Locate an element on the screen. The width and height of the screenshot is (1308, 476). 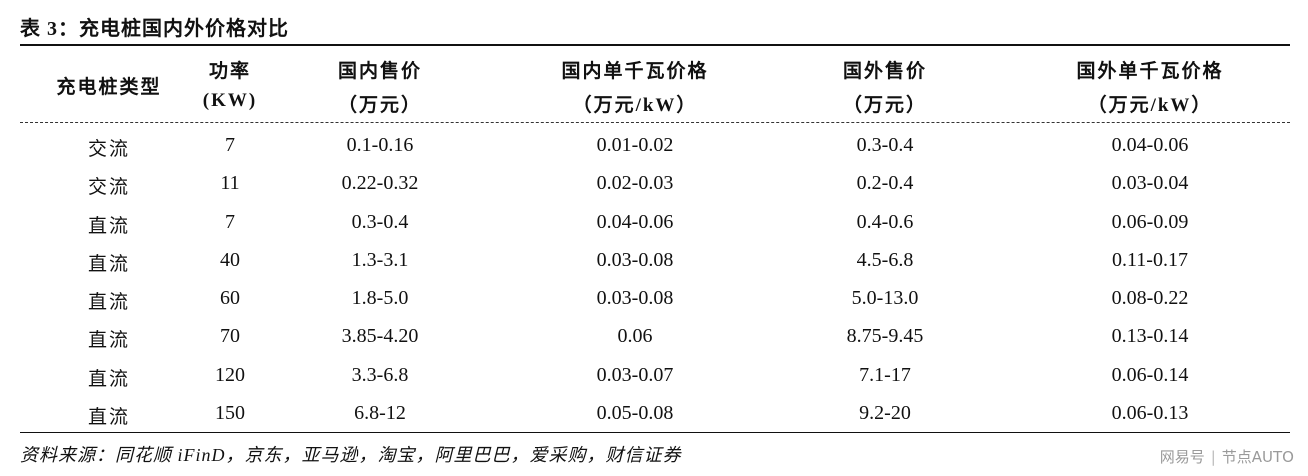
cell-power: 11 is located at coordinates (230, 183).